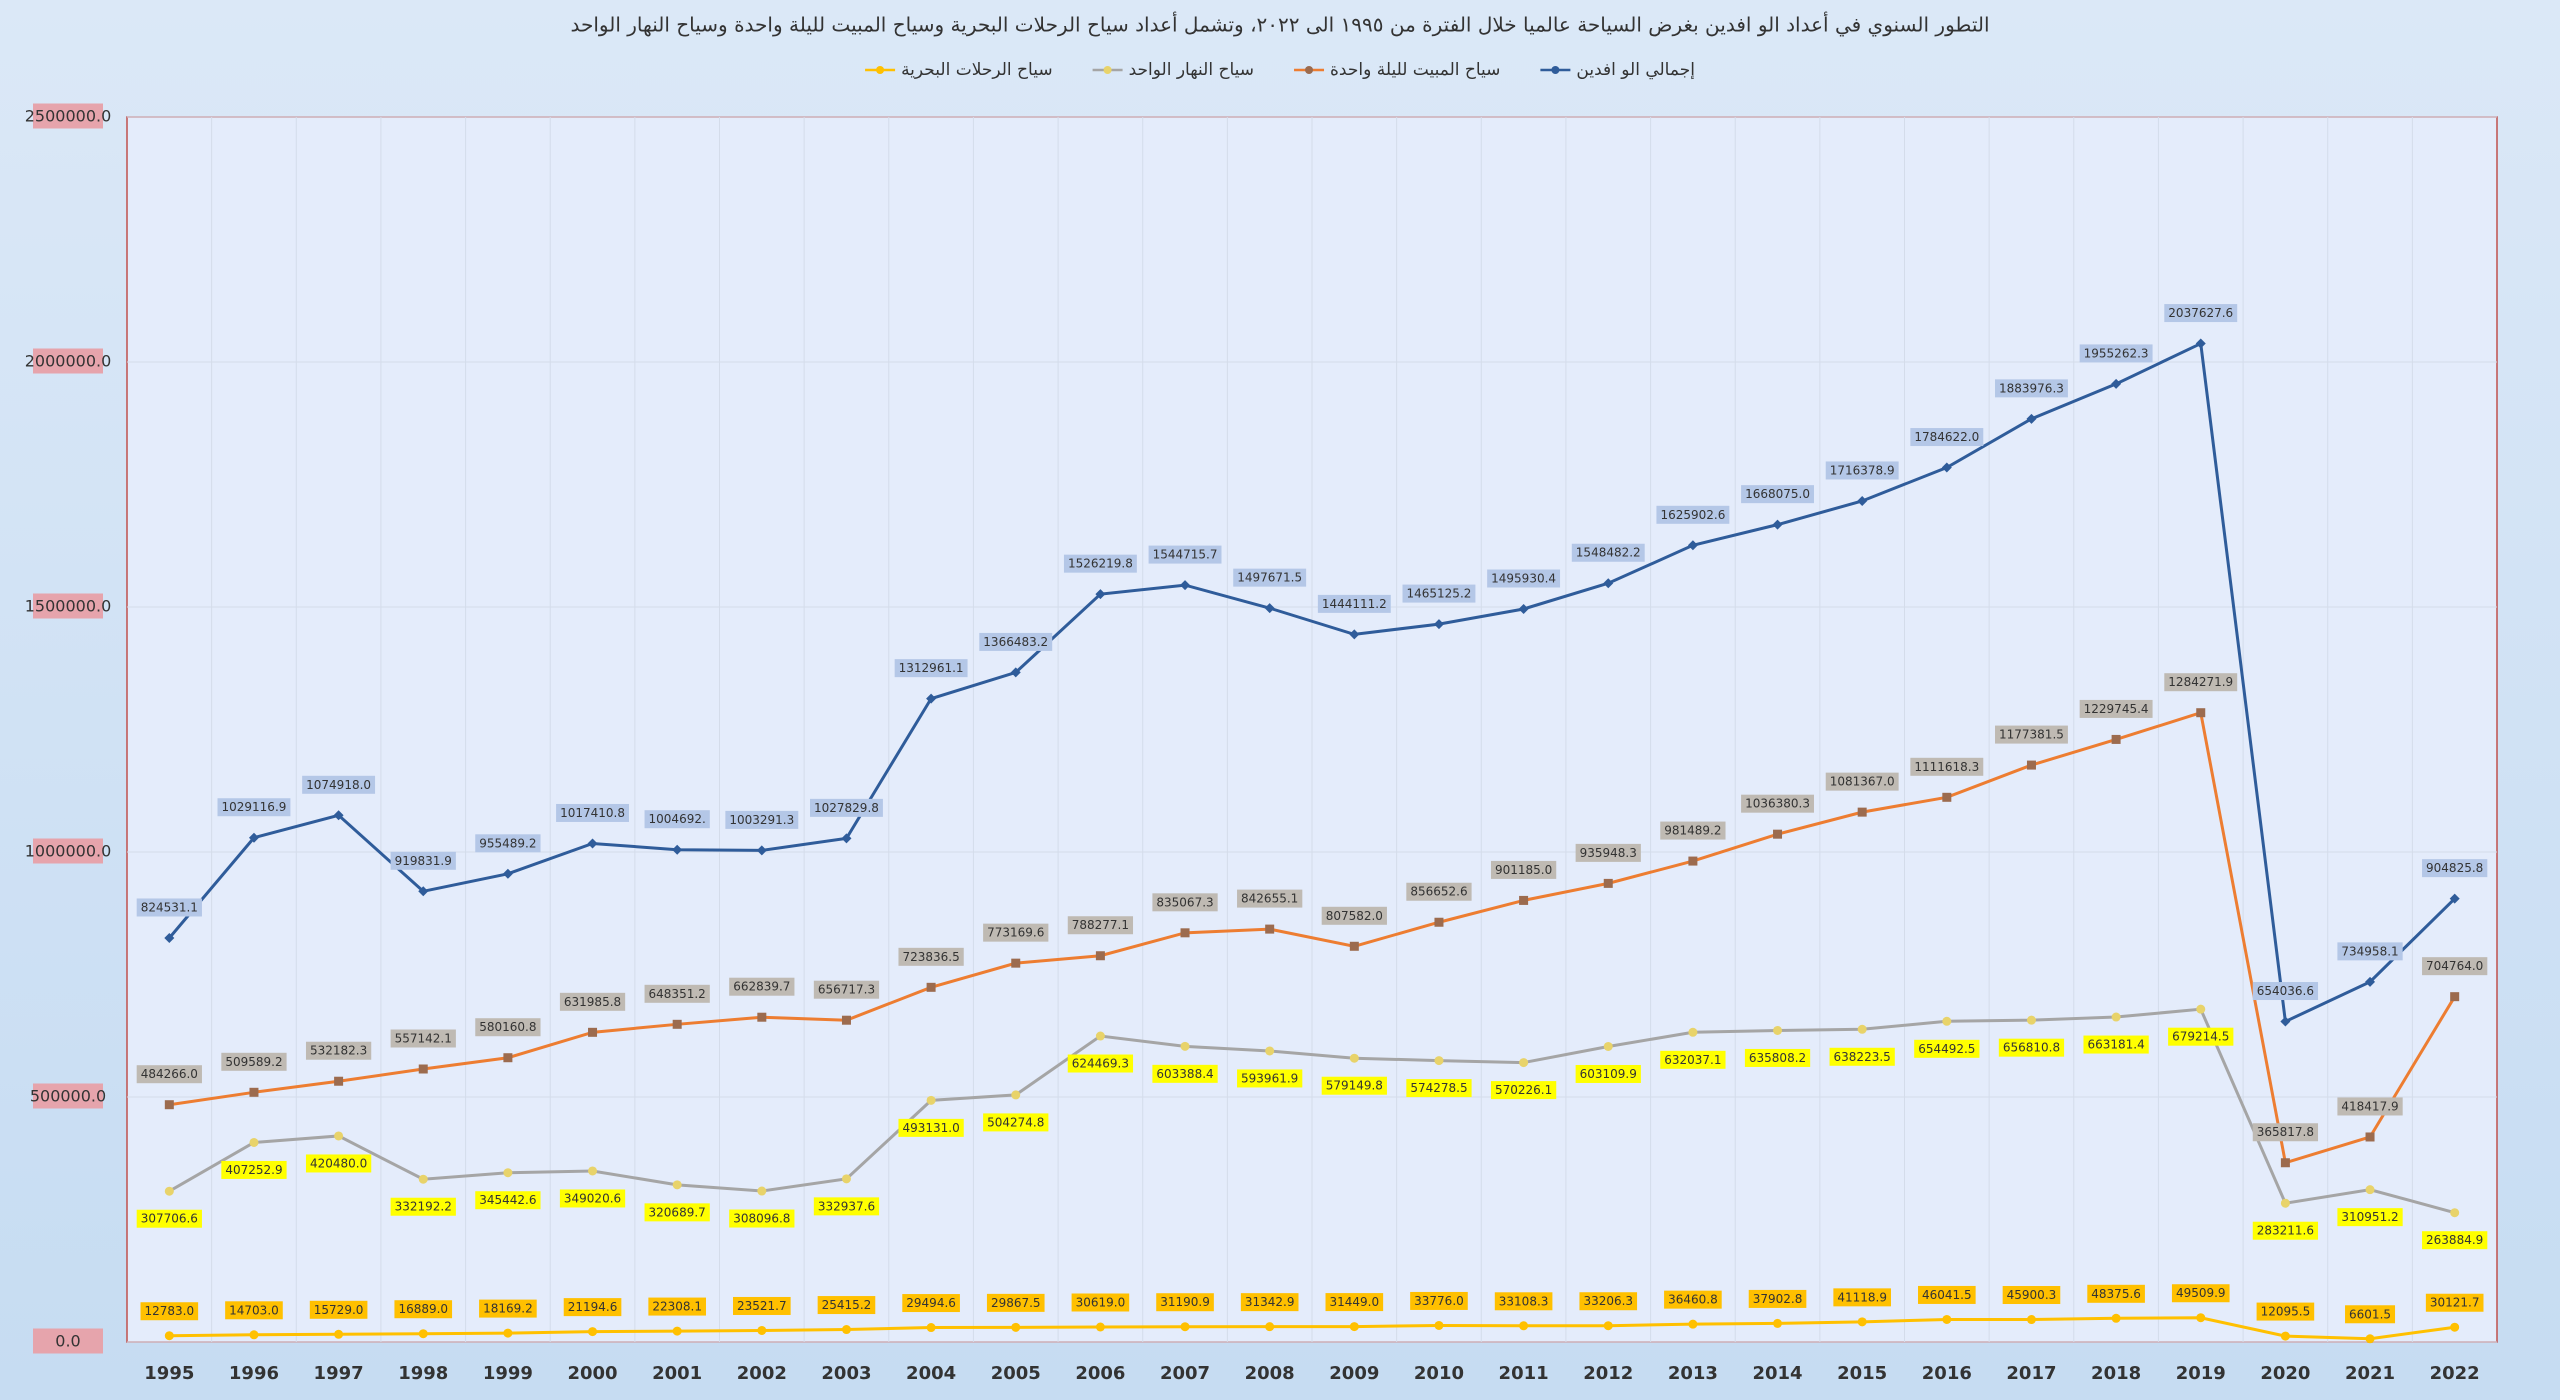 The height and width of the screenshot is (1400, 2560). Describe the element at coordinates (508, 1373) in the screenshot. I see `x-tick-label: 1999` at that location.